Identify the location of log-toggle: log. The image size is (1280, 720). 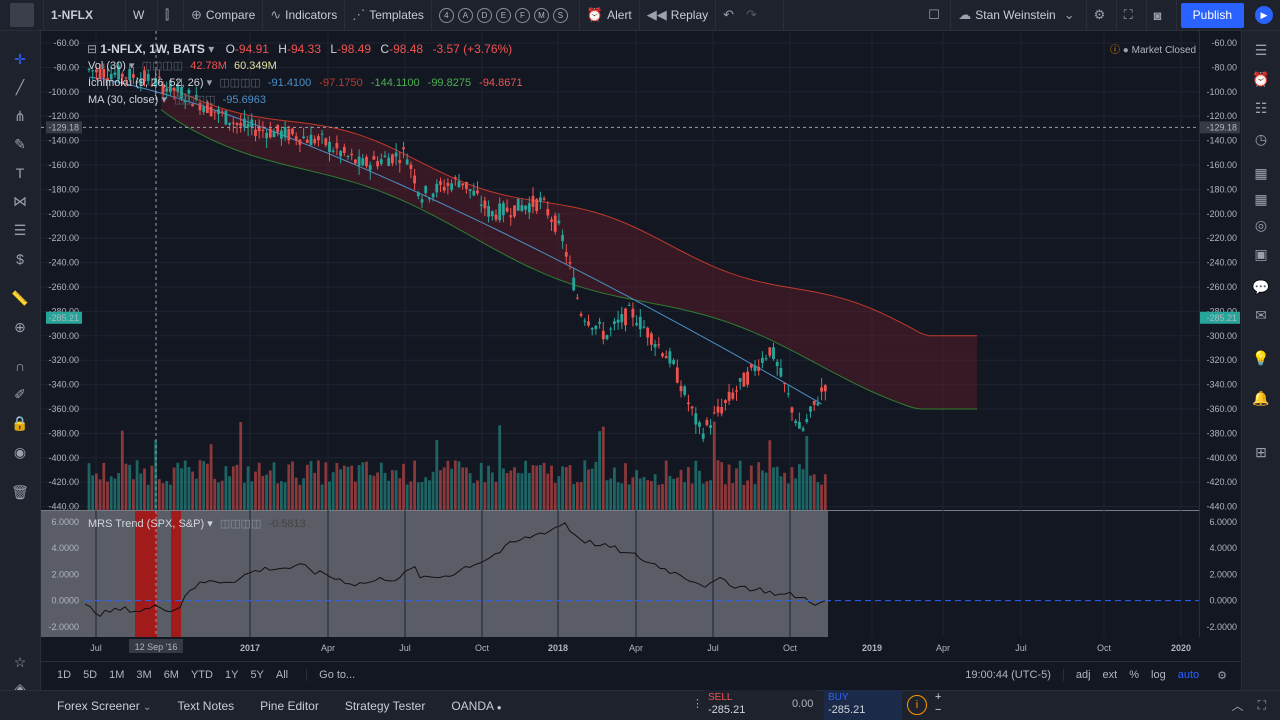
(1158, 675).